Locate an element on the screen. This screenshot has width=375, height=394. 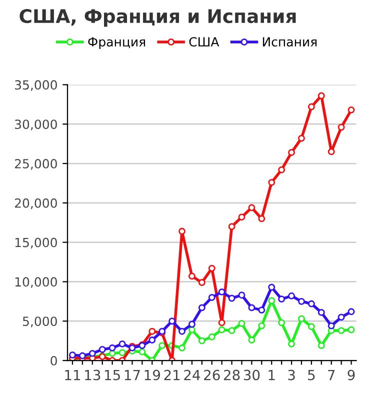
x-tick-label: 21 is located at coordinates (172, 375).